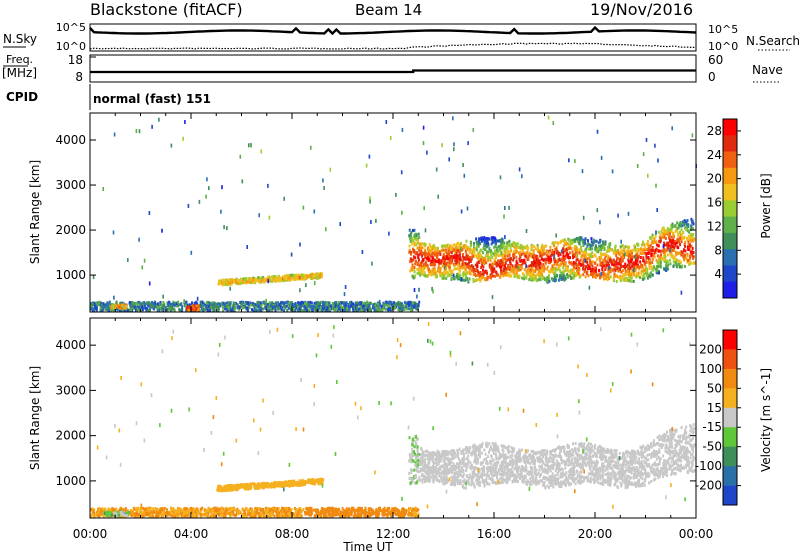 This screenshot has width=800, height=554. What do you see at coordinates (773, 41) in the screenshot?
I see `noise-search-label: N.Search` at bounding box center [773, 41].